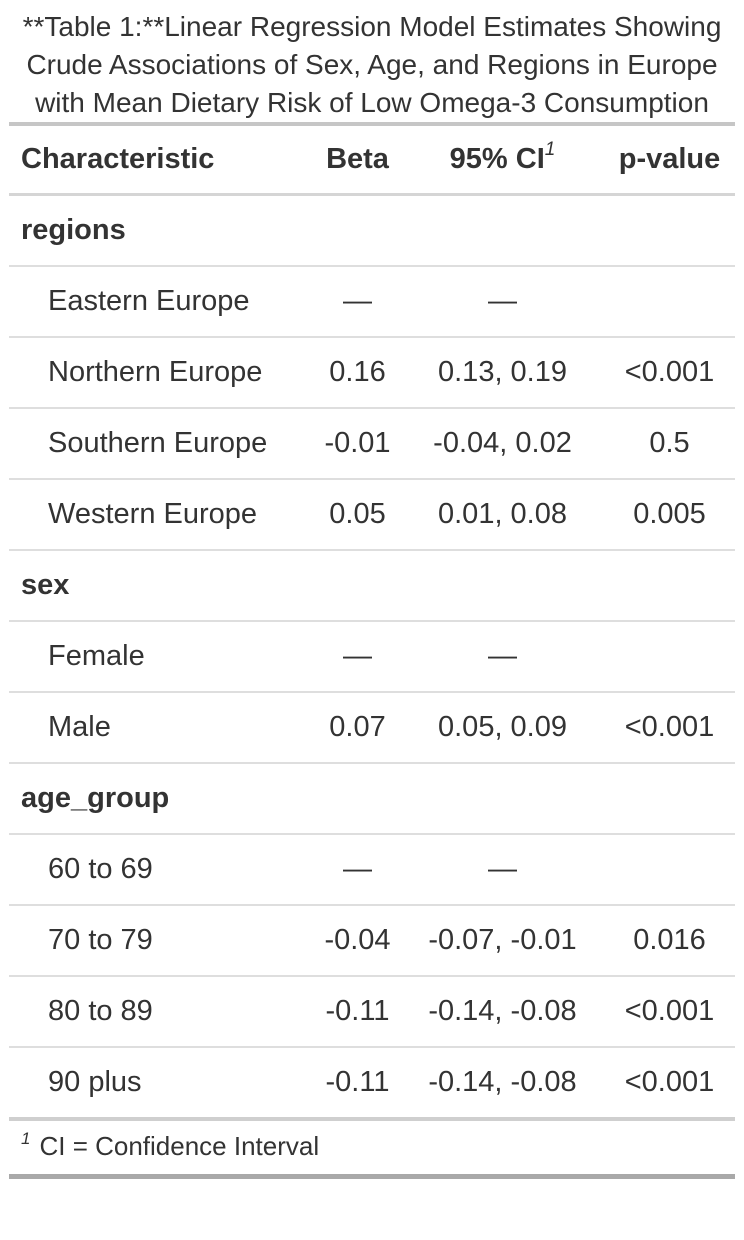 Image resolution: width=744 pixels, height=1240 pixels. I want to click on ci-value: 0.13, 0.19, so click(502, 373).